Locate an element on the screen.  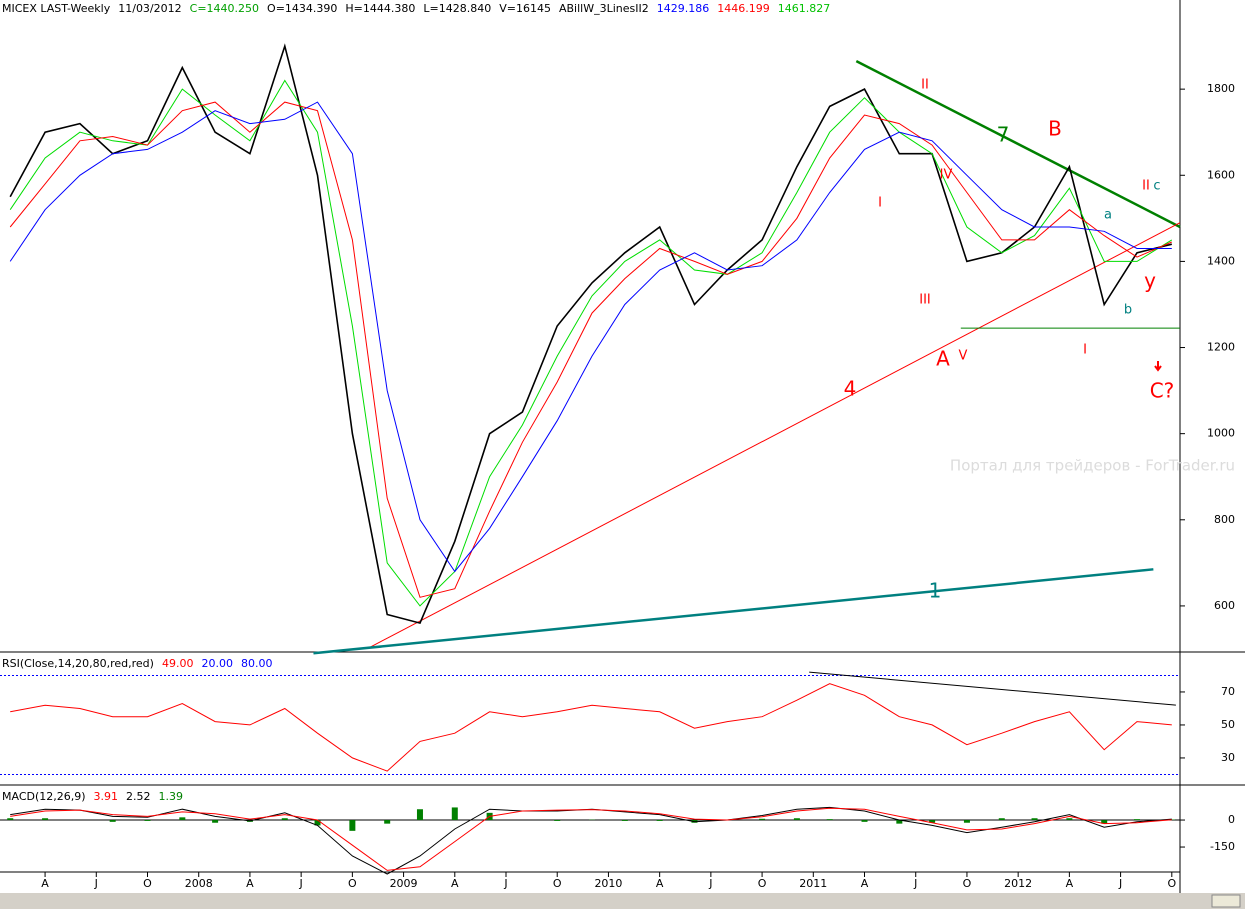
y-tick-label: 600 is located at coordinates (1224, 605).